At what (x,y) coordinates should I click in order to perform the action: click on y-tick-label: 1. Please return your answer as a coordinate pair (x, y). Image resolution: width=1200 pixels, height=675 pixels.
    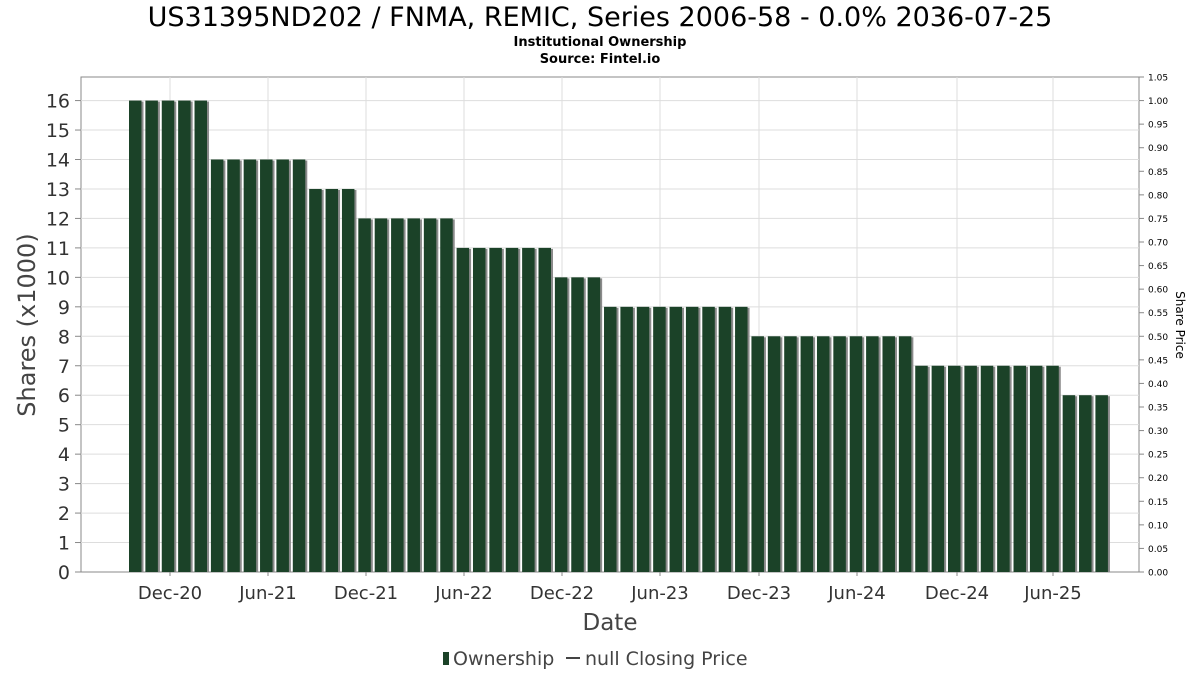
    Looking at the image, I should click on (64, 544).